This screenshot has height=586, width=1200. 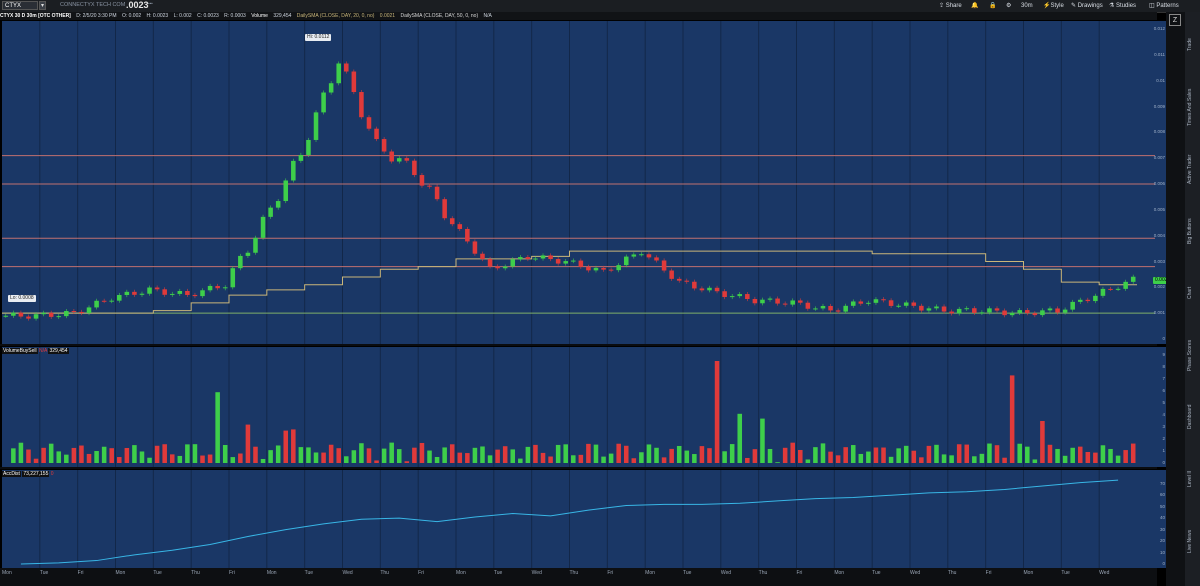 I want to click on share-button: ⇪ Share, so click(x=950, y=6).